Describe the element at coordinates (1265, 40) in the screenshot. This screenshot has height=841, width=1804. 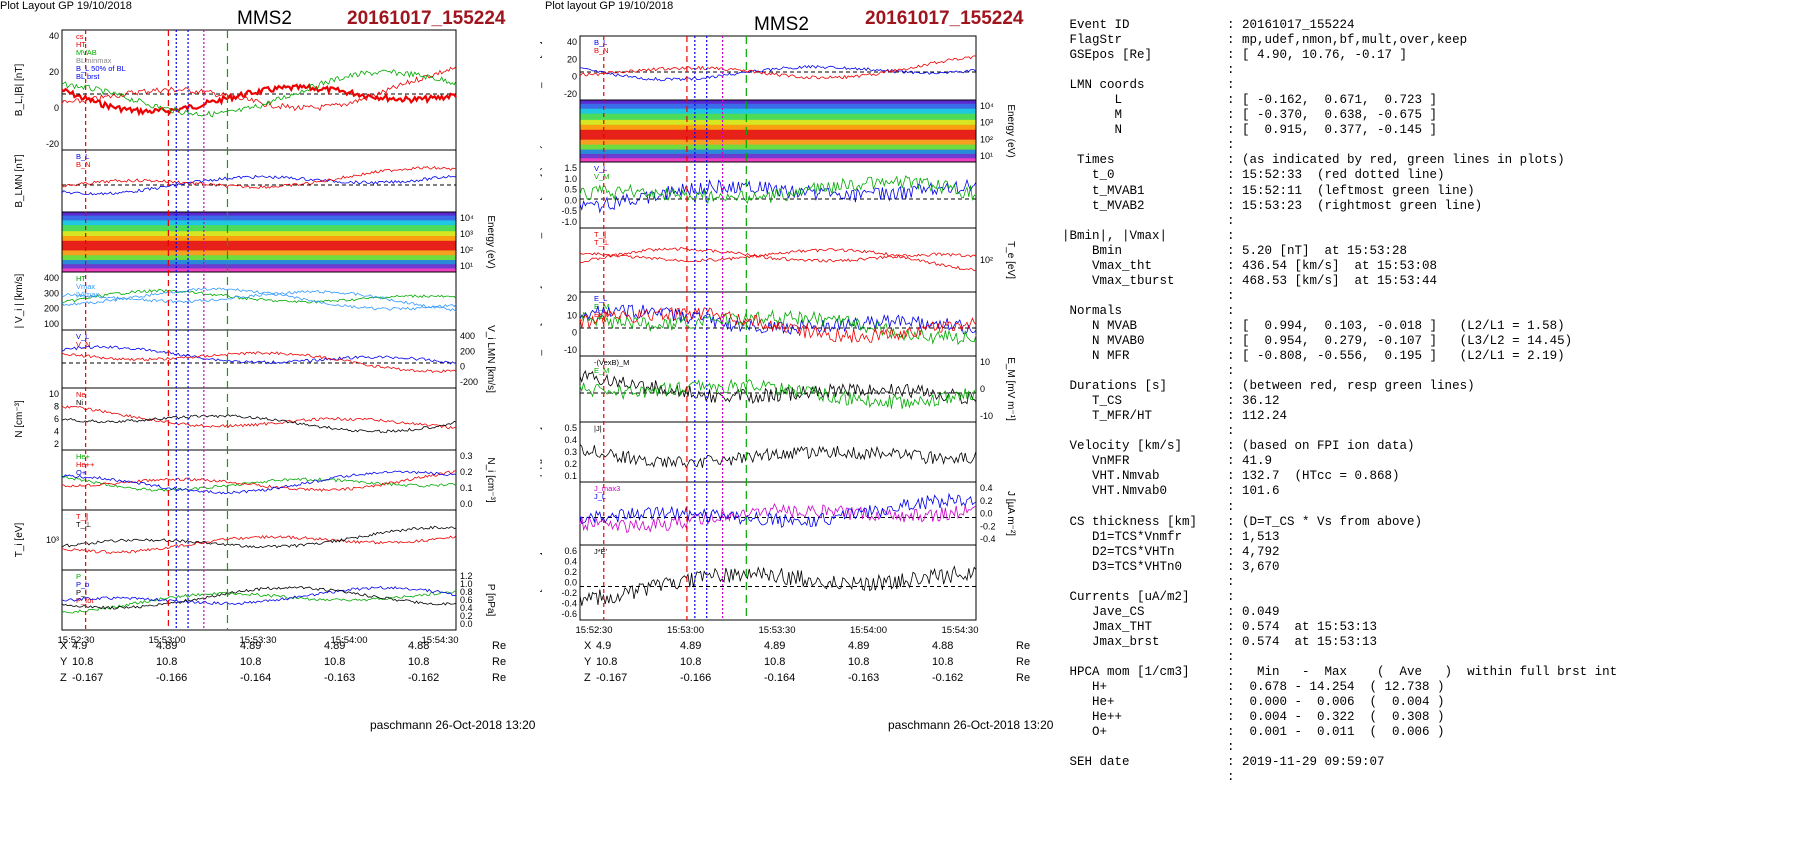
I see `info-line: FlagStr : mp,udef,nmon,bf,mult,over,keep` at that location.